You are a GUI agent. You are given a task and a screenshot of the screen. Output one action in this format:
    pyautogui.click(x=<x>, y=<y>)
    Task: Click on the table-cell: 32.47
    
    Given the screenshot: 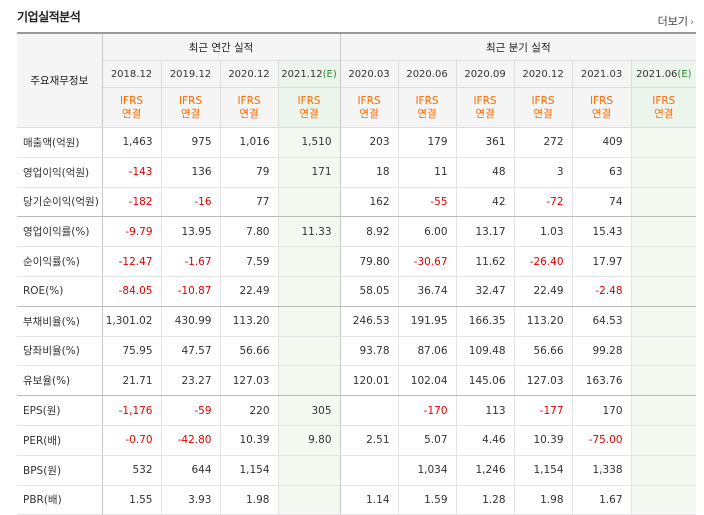 What is the action you would take?
    pyautogui.click(x=485, y=291)
    